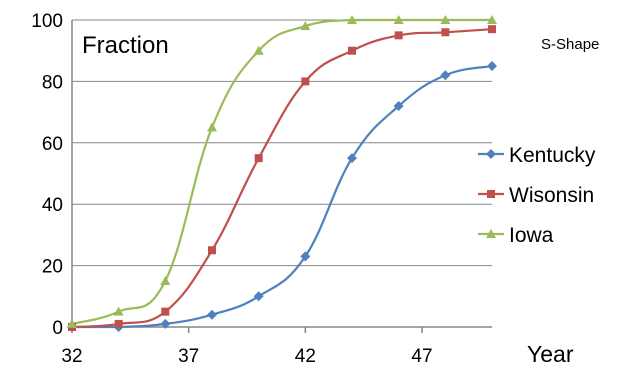 The image size is (625, 372). Describe the element at coordinates (570, 44) in the screenshot. I see `chart-subtitle: S-Shape` at that location.